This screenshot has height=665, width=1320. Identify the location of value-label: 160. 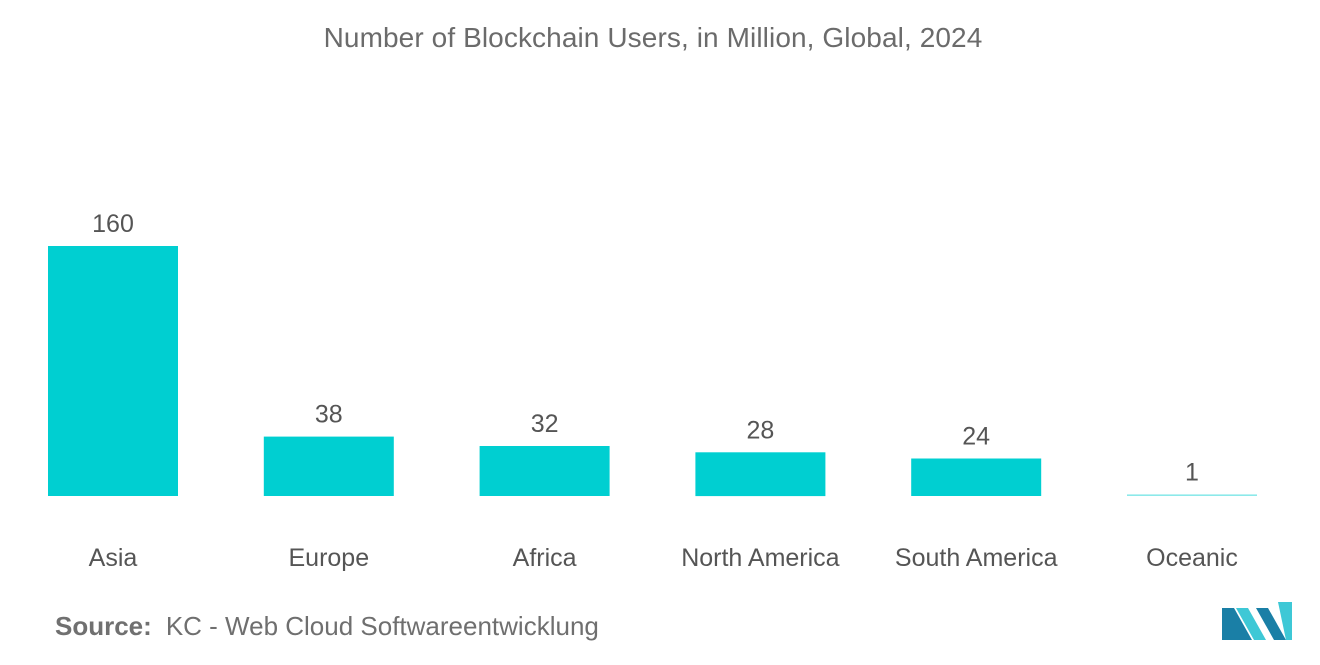
(113, 224).